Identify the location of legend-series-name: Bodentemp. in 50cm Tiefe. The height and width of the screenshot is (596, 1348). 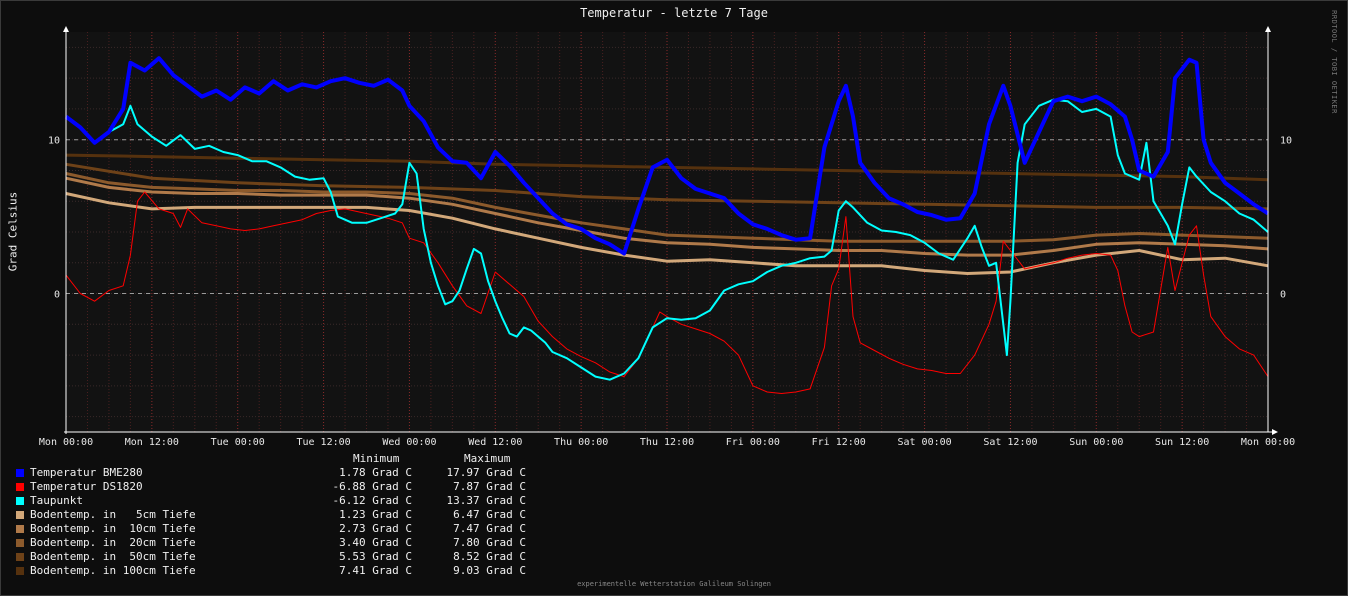
(113, 556).